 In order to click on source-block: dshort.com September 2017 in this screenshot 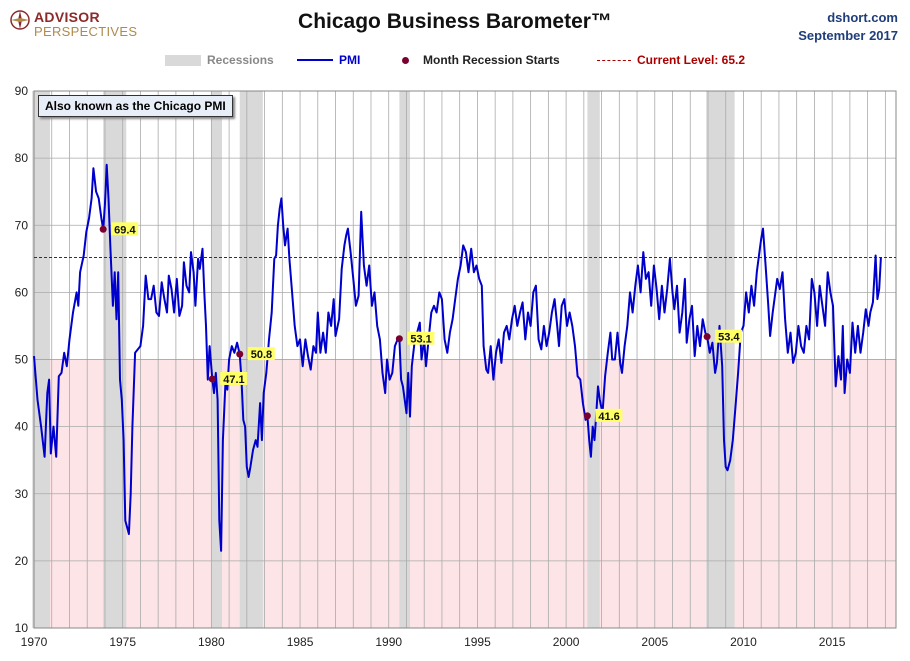, I will do `click(848, 27)`.